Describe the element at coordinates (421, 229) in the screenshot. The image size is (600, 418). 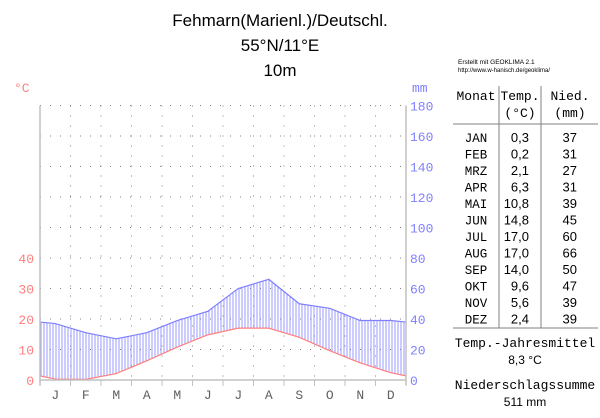
I see `right-tick-label: 100` at that location.